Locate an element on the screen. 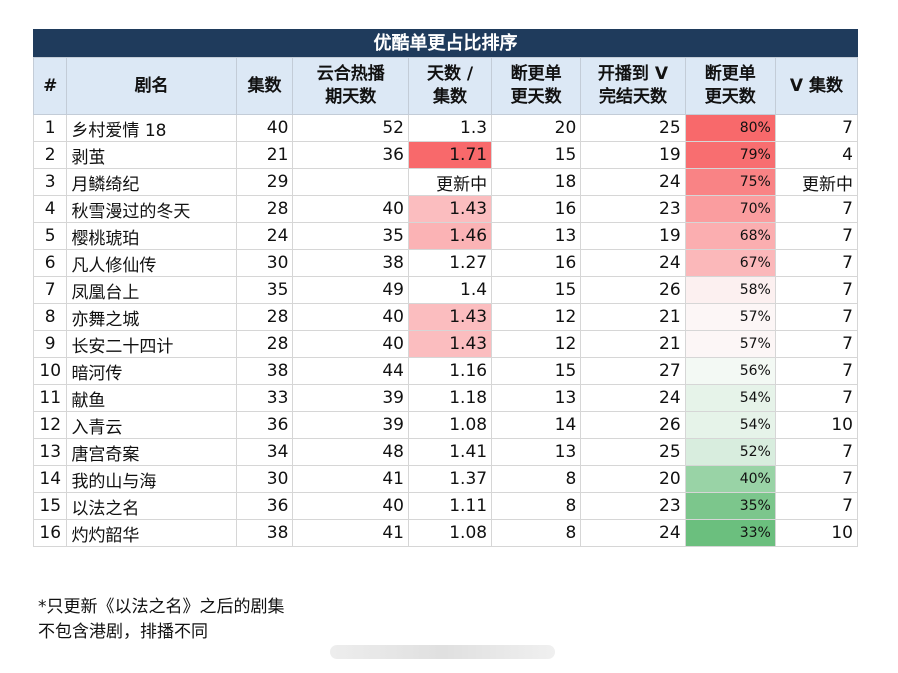 This screenshot has height=673, width=898. cell-gap: 13 is located at coordinates (536, 236).